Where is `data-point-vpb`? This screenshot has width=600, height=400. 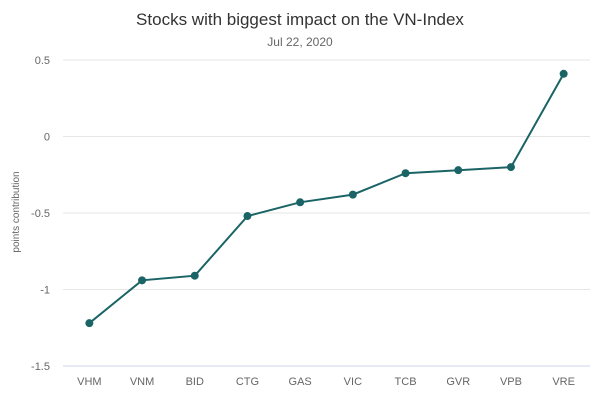 data-point-vpb is located at coordinates (510, 167).